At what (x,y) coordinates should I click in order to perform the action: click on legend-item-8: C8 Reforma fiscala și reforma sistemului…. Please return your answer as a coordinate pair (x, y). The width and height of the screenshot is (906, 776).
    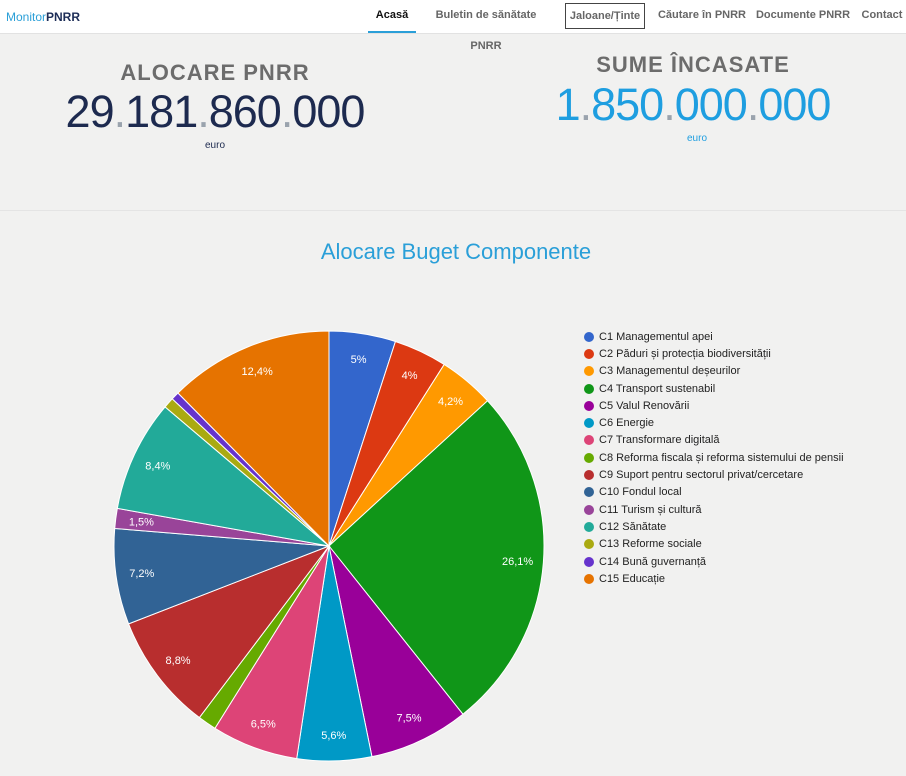
    Looking at the image, I should click on (714, 457).